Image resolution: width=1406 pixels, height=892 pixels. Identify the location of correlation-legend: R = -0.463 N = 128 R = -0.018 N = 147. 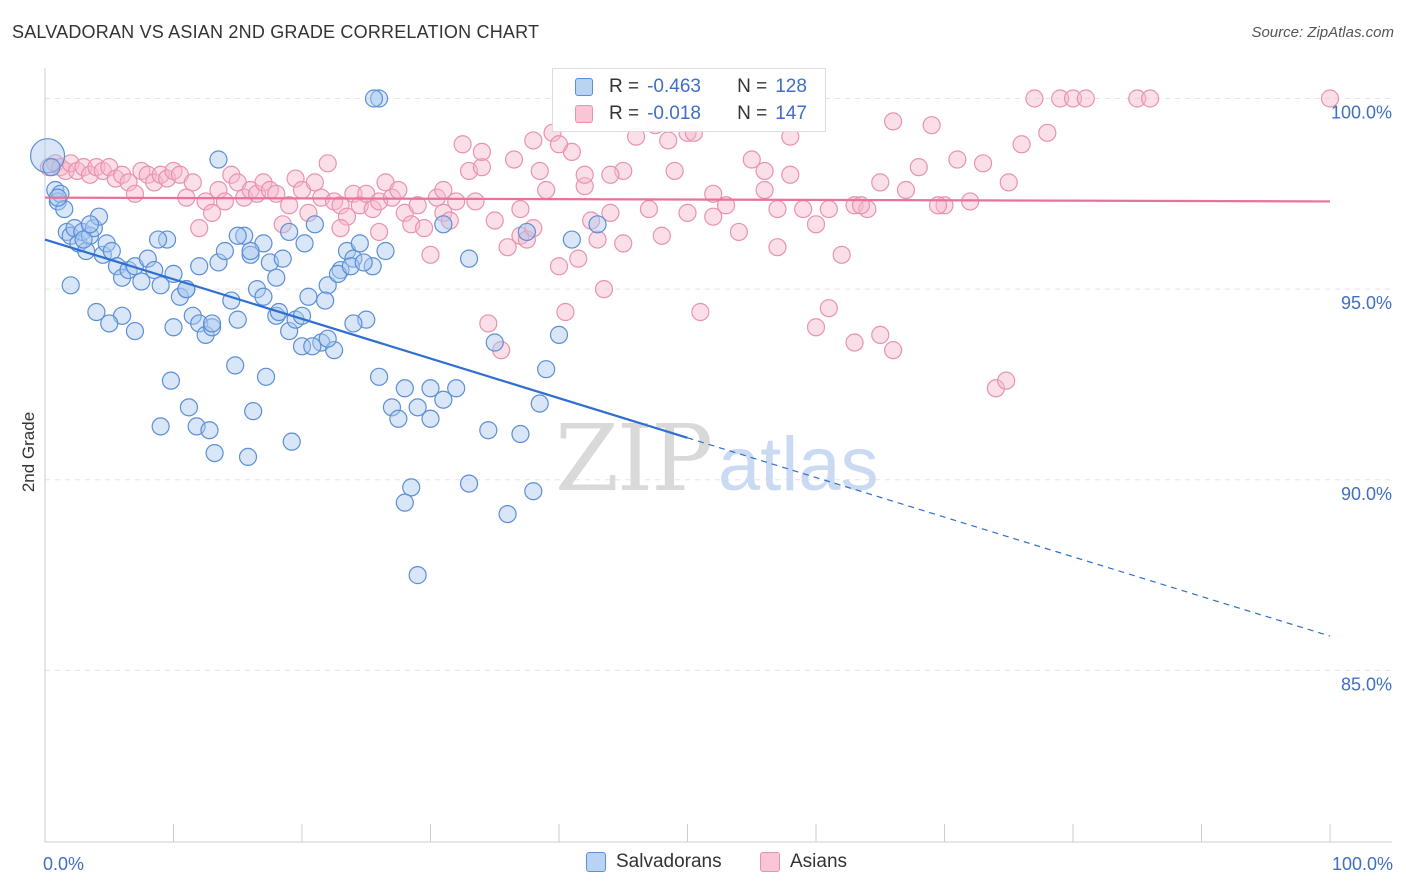
(689, 100).